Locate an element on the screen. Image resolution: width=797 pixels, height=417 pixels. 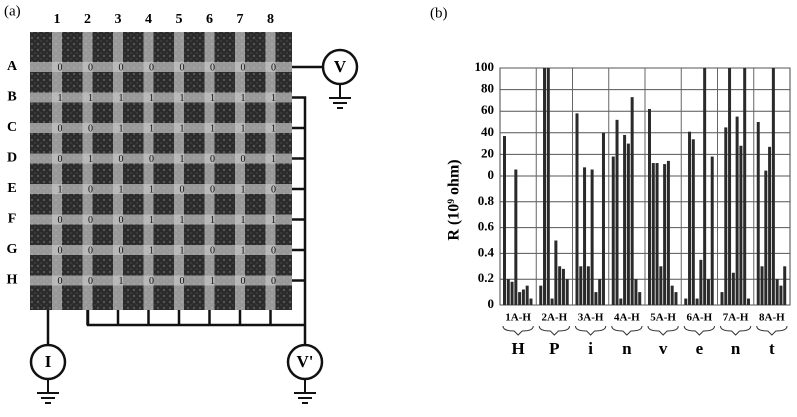
x-tick-label: 4A-H is located at coordinates (627, 318).